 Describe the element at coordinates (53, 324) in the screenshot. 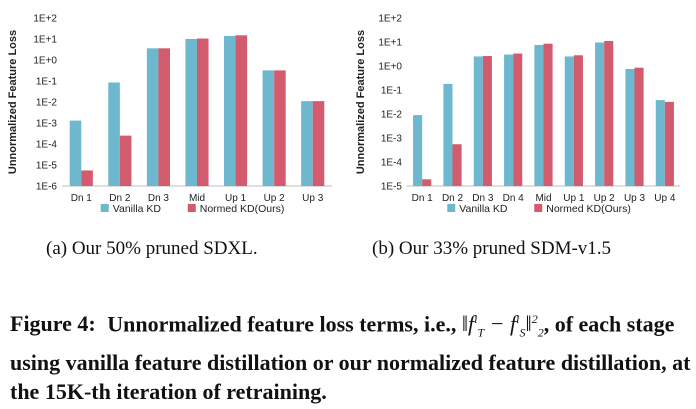

I see `caption-label: Figure 4:` at that location.